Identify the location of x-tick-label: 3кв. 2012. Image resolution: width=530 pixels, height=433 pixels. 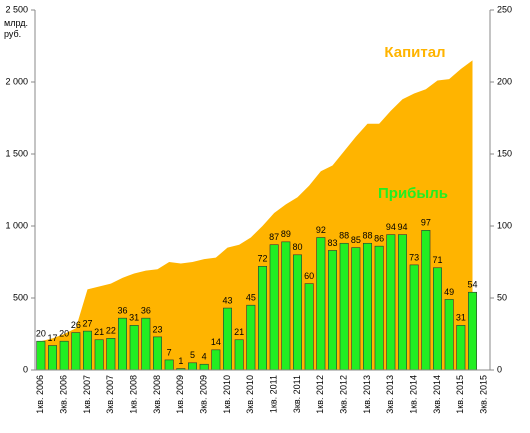
(344, 394).